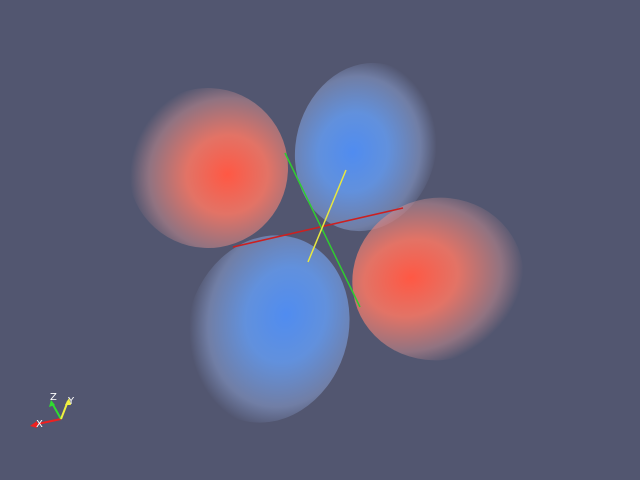  I want to click on orient-z-arrow, so click(56, 411).